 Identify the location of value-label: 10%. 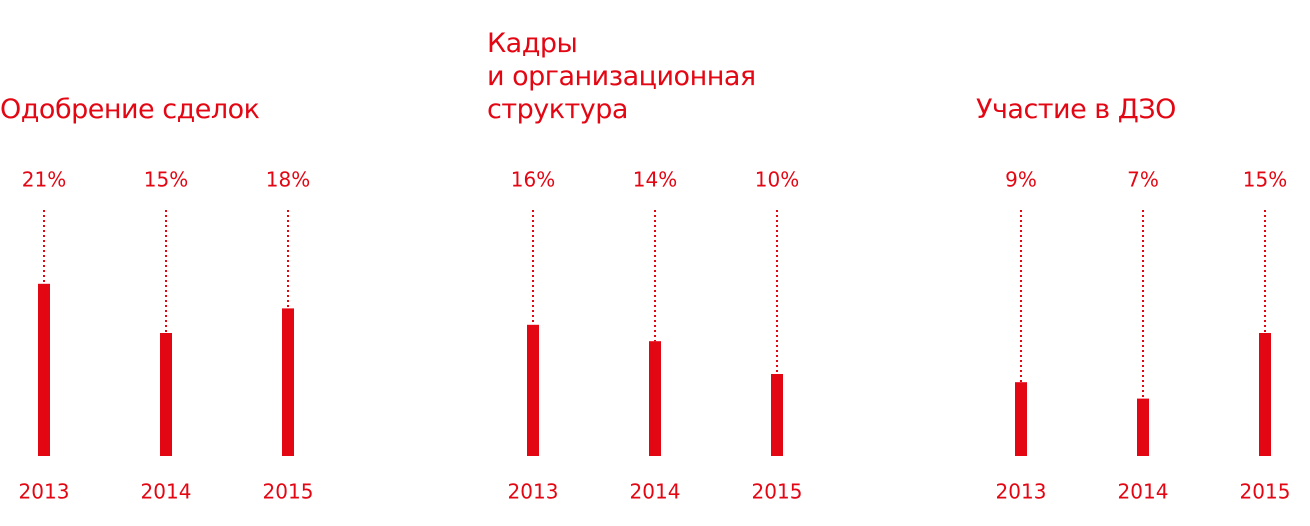
(777, 180).